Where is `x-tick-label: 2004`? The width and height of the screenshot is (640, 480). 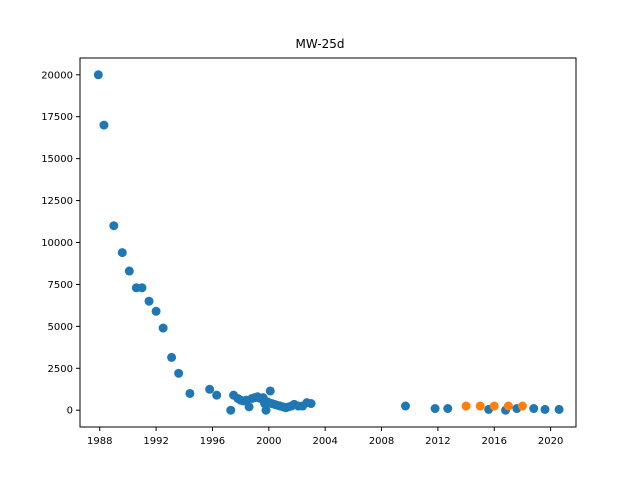 x-tick-label: 2004 is located at coordinates (324, 441).